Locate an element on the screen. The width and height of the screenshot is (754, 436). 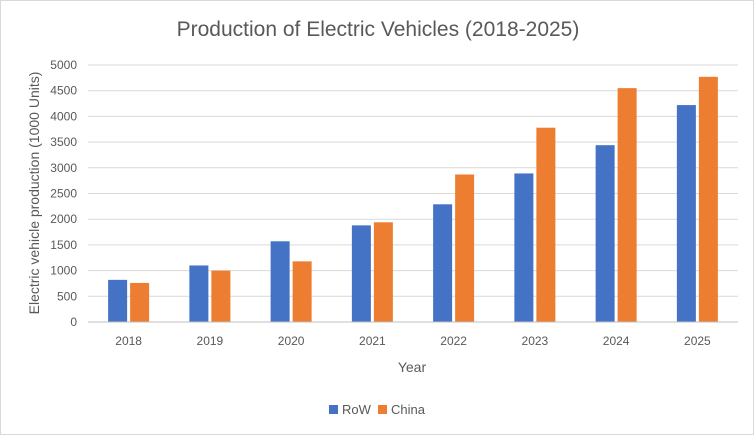
y-tick-label: 1500 is located at coordinates (63, 245).